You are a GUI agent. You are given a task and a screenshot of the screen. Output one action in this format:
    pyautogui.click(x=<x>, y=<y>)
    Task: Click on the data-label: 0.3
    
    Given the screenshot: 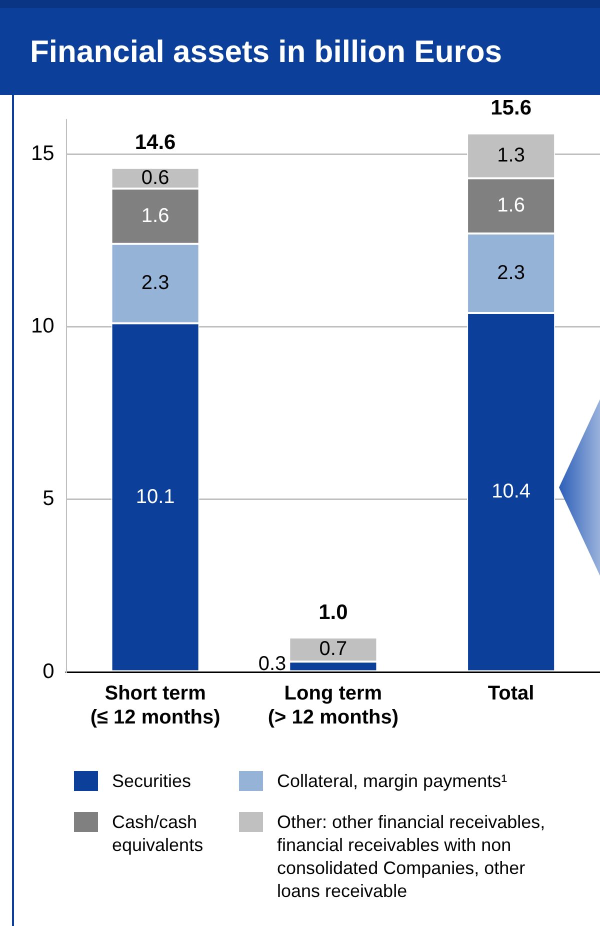 What is the action you would take?
    pyautogui.click(x=272, y=663)
    